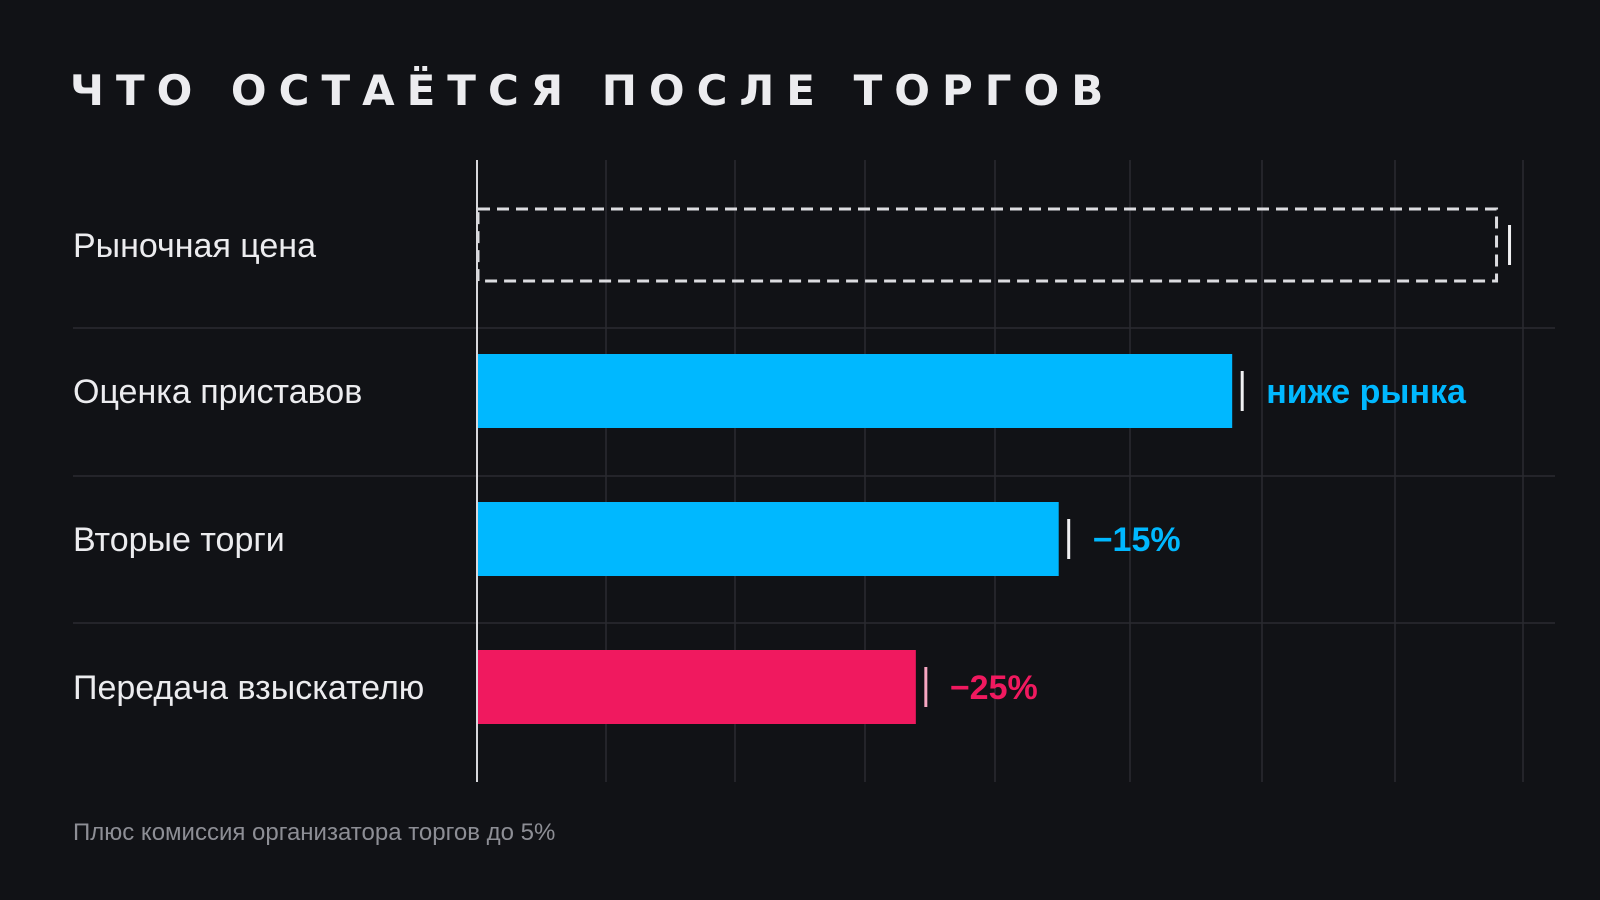  Describe the element at coordinates (1366, 392) in the screenshot. I see `data-label: ниже рынка` at that location.